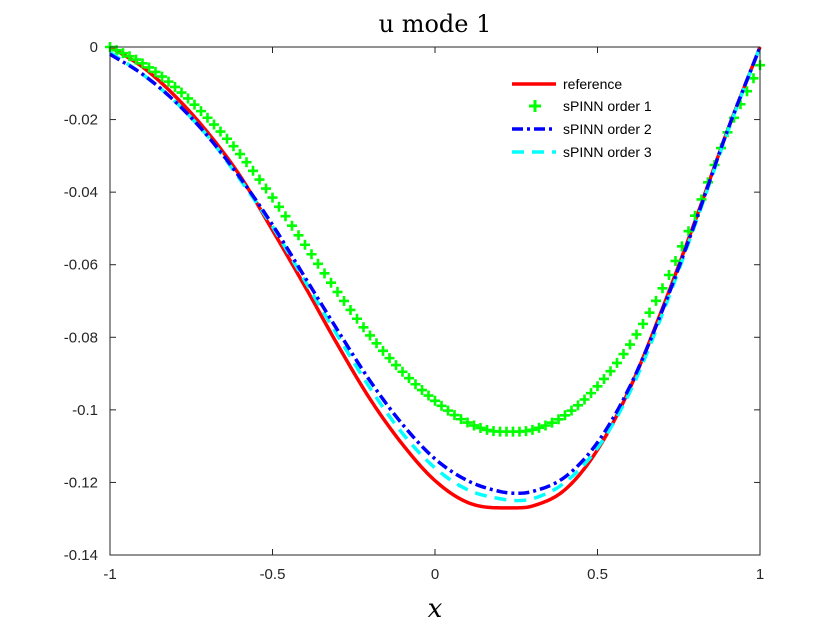  What do you see at coordinates (760, 574) in the screenshot?
I see `x-tick-label: 1` at bounding box center [760, 574].